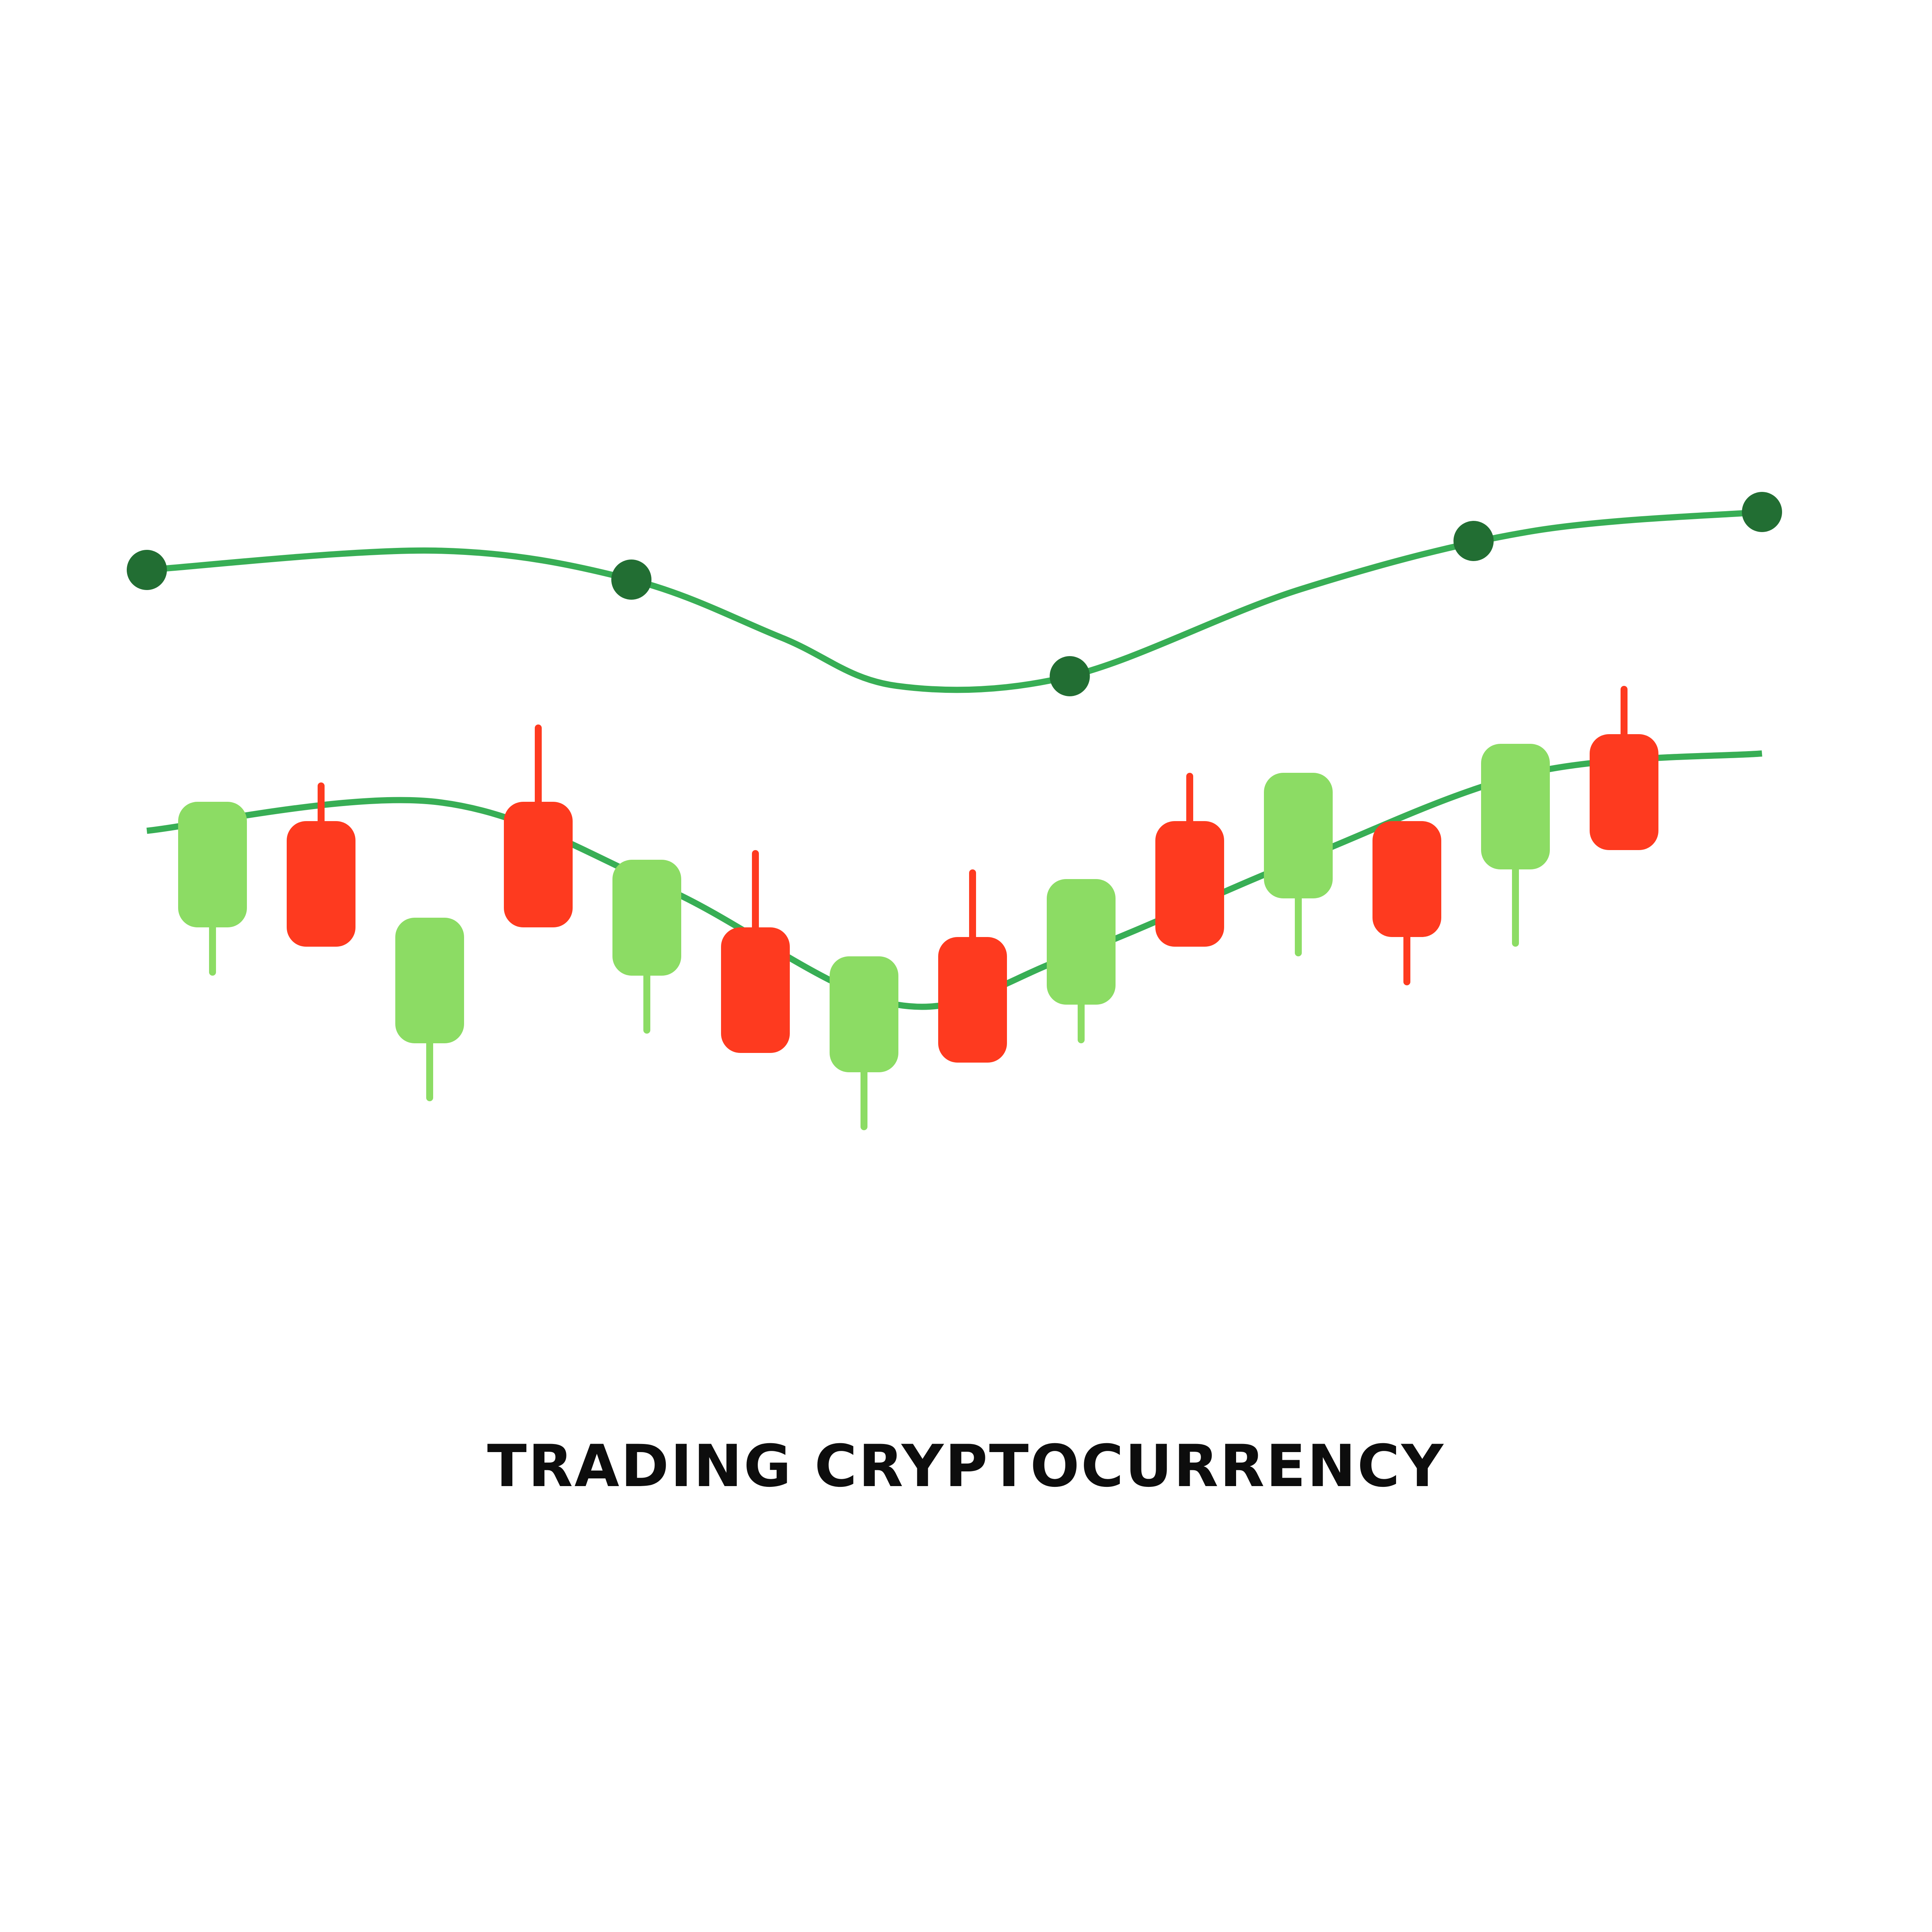 The height and width of the screenshot is (1932, 1932). Describe the element at coordinates (966, 1467) in the screenshot. I see `chart-title: TRADING CRYPTOCURRENCY` at that location.